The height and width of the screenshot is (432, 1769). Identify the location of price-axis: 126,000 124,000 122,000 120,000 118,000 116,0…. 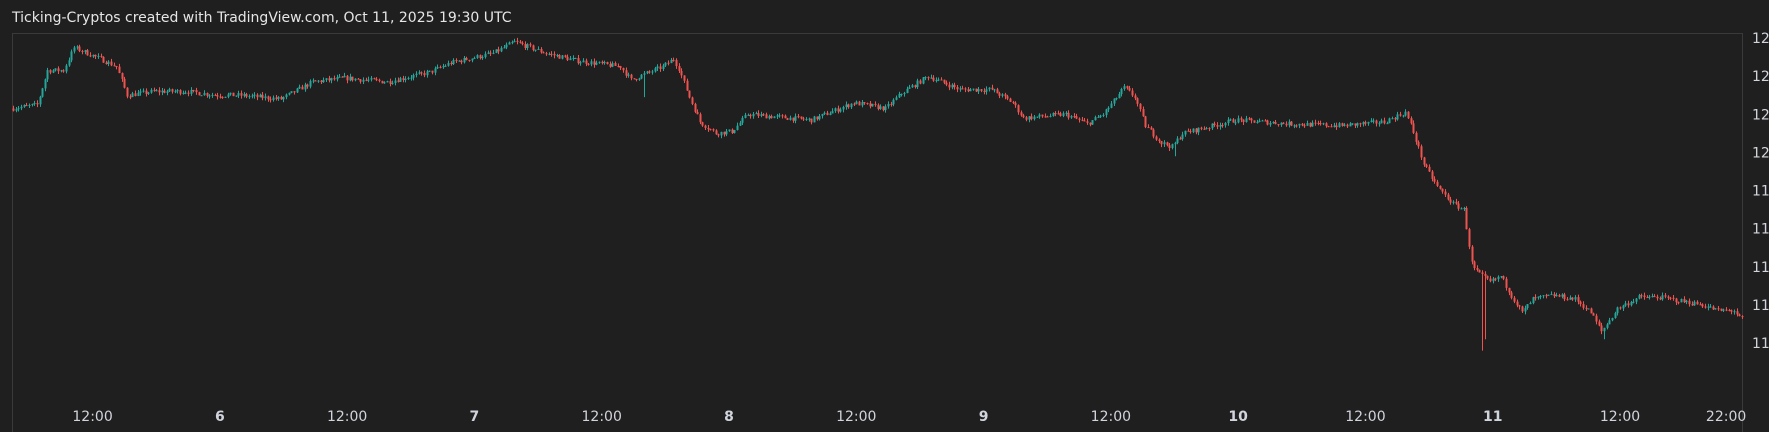
(1760, 191).